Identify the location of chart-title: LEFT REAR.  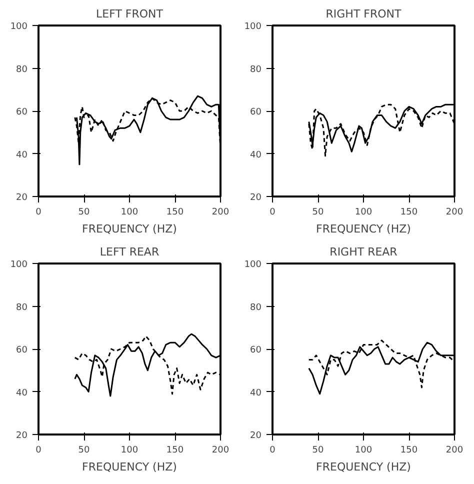
(130, 252).